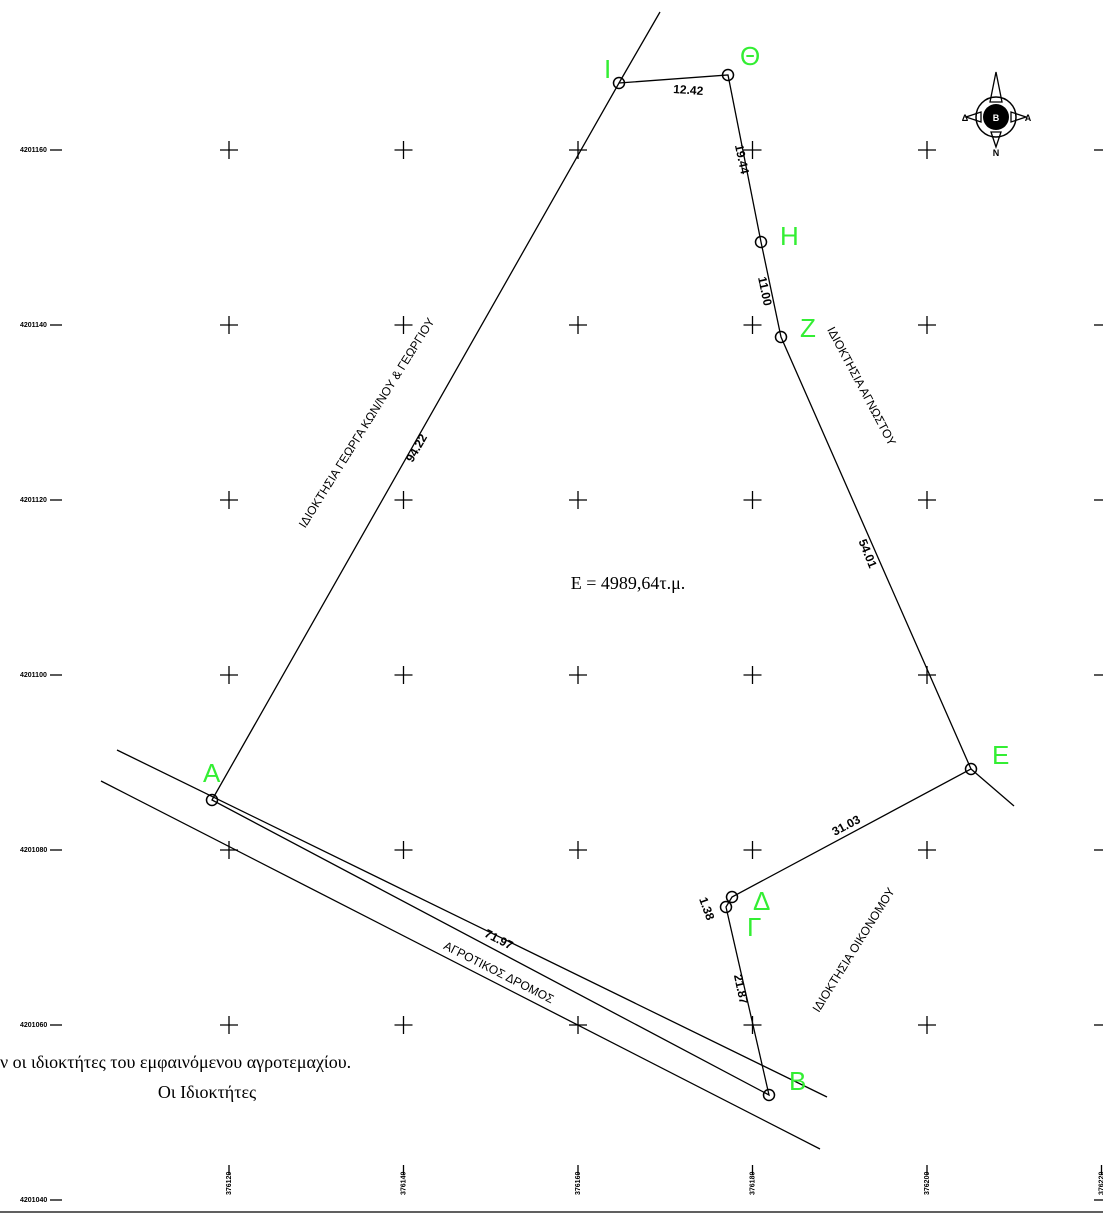  Describe the element at coordinates (765, 291) in the screenshot. I see `distance-label: 11.00` at that location.